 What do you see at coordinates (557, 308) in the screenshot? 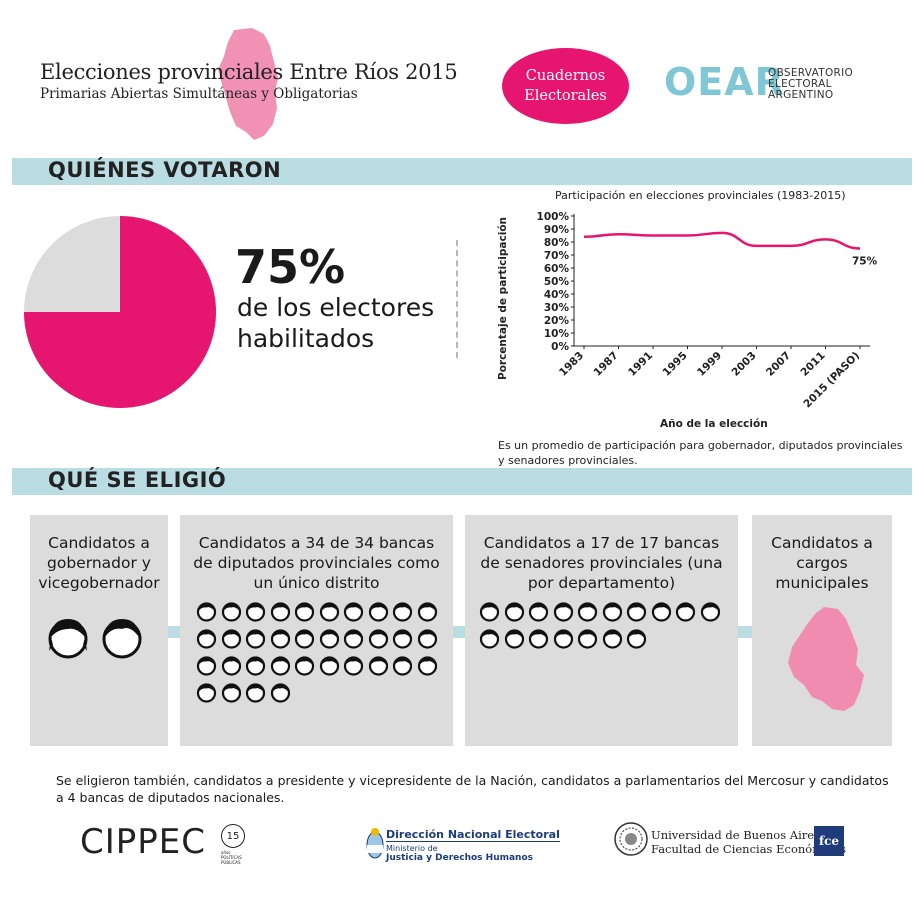
I see `y-tick-label: 30%` at bounding box center [557, 308].